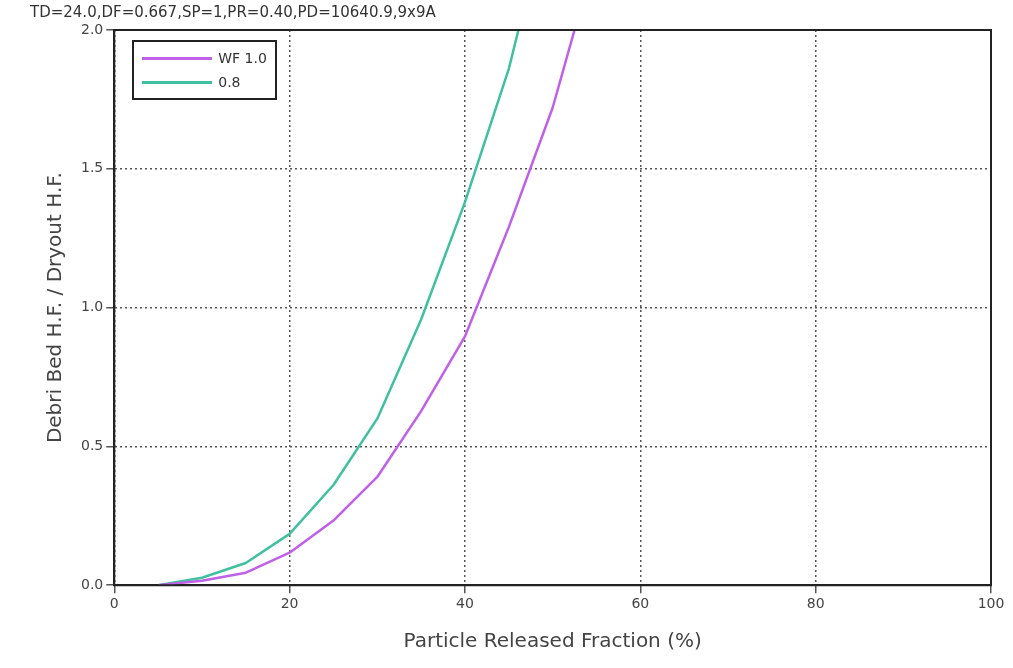  I want to click on legend-label: WF 1.0, so click(242, 58).